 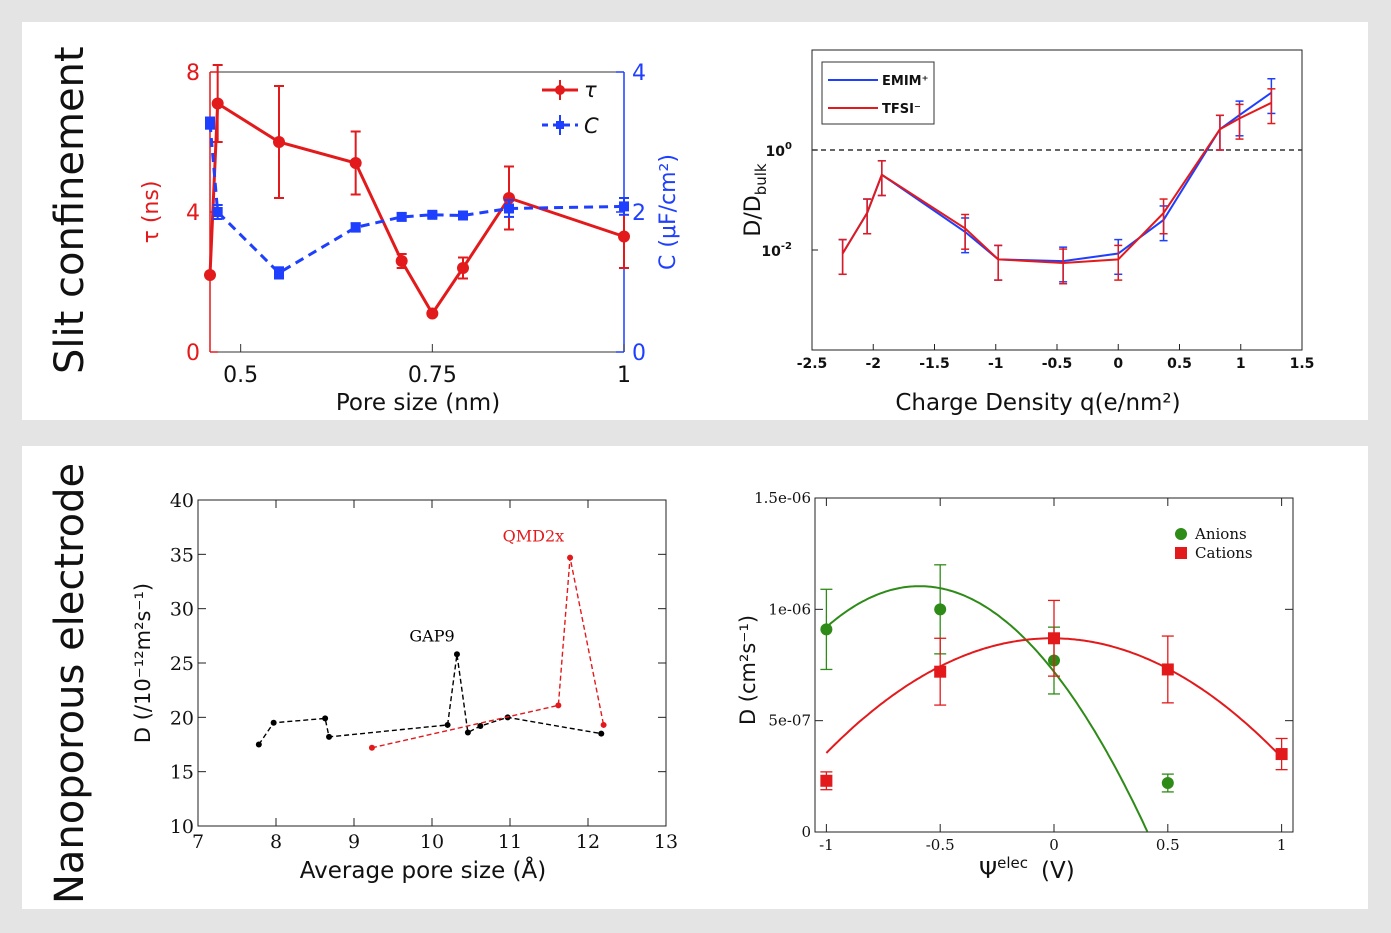 What do you see at coordinates (782, 498) in the screenshot?
I see `y-tick-label: 1.5e-06` at bounding box center [782, 498].